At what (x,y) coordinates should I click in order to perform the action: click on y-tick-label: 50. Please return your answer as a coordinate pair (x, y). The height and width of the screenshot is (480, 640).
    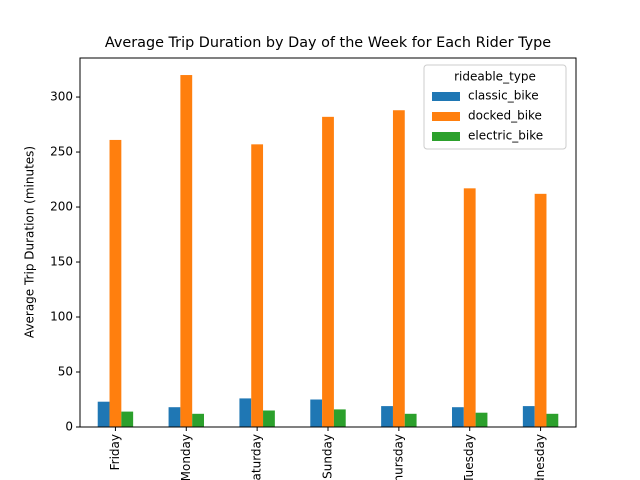
    Looking at the image, I should click on (65, 372).